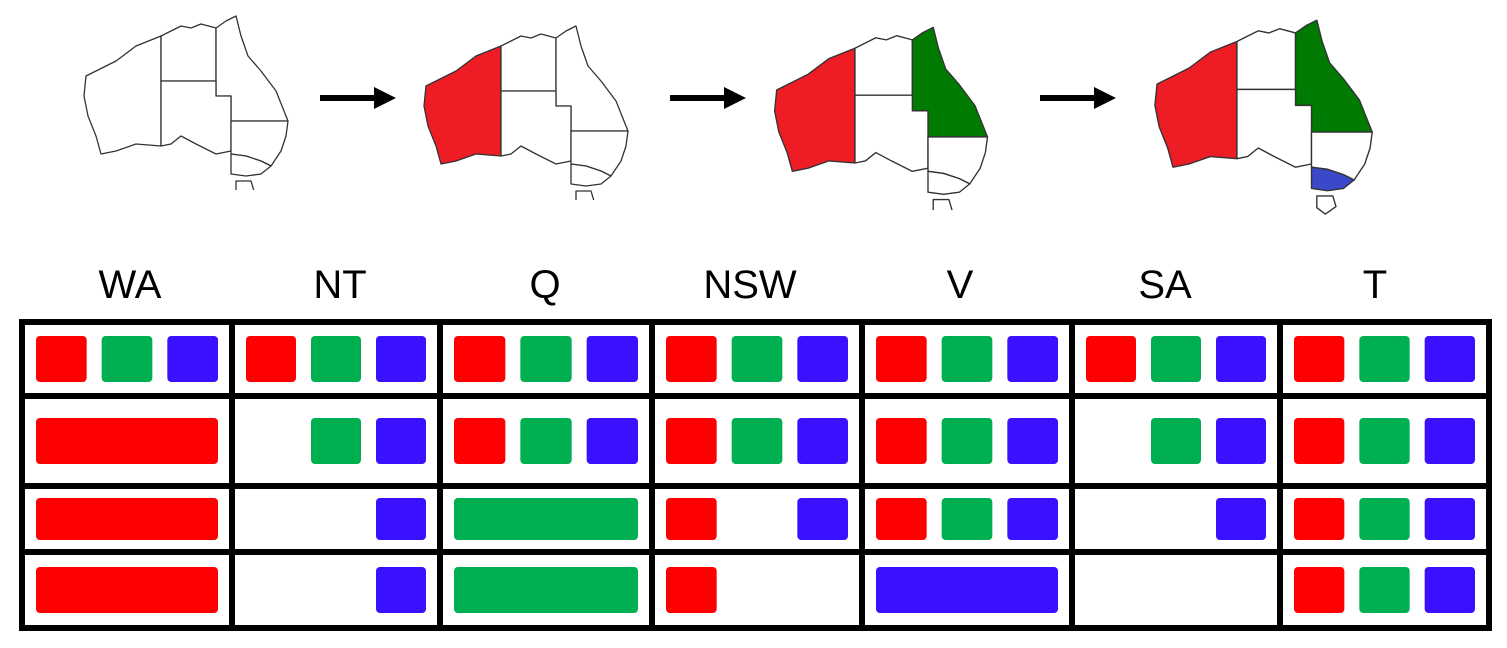 This screenshot has width=1507, height=648. Describe the element at coordinates (967, 590) in the screenshot. I see `assigned-value-v` at that location.